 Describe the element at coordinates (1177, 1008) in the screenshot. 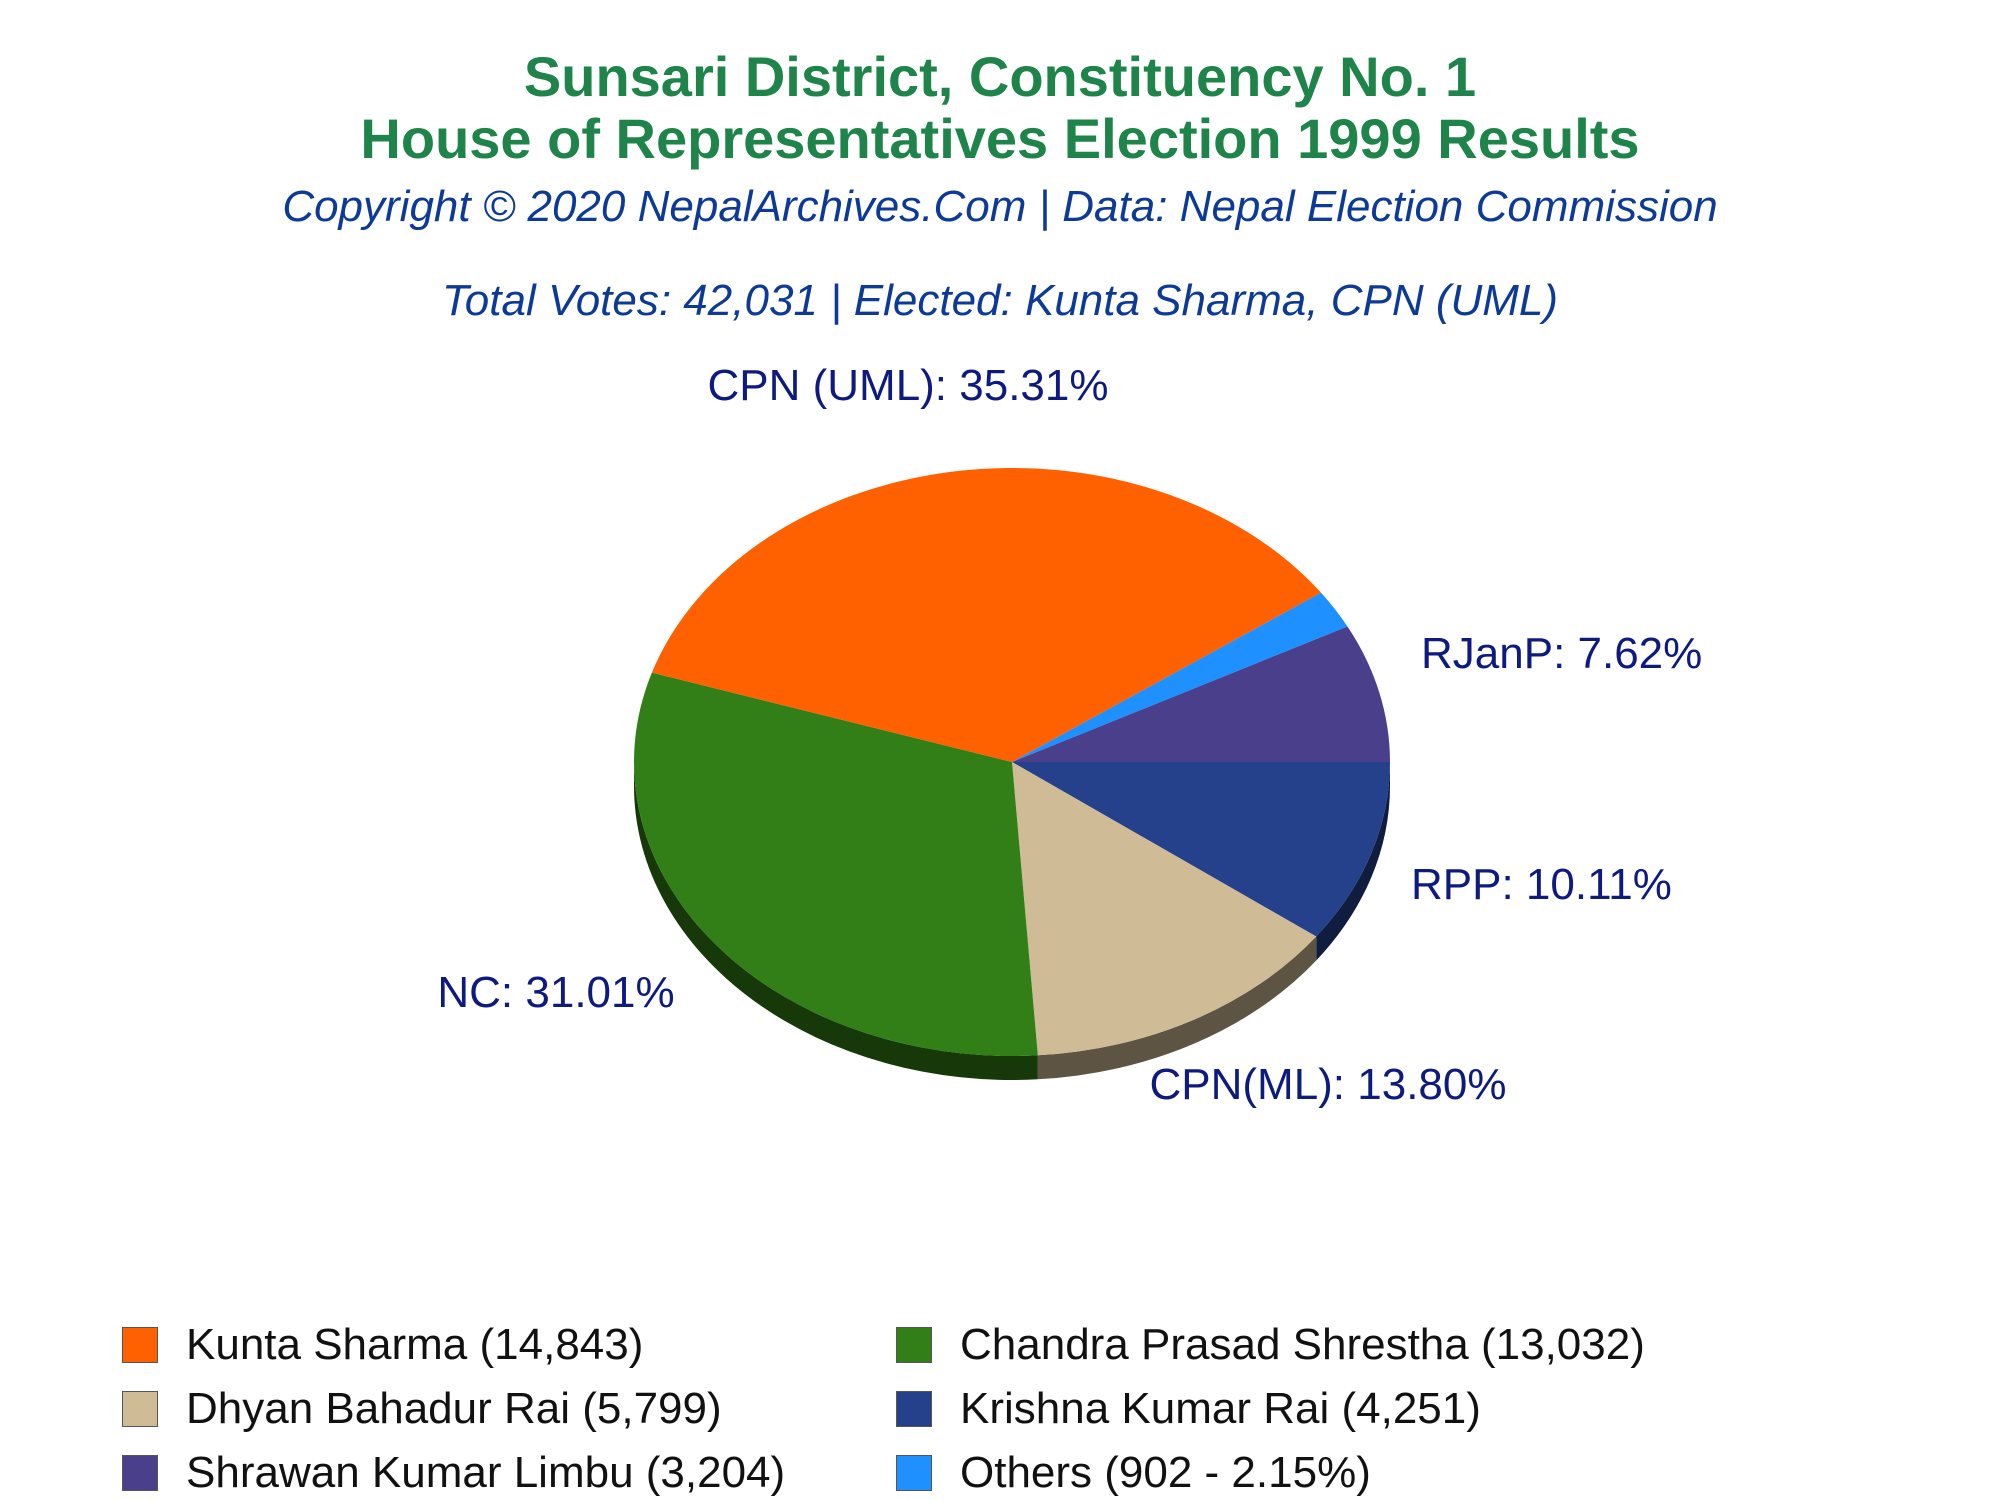

I see `pie-side-cpn-ml-` at that location.